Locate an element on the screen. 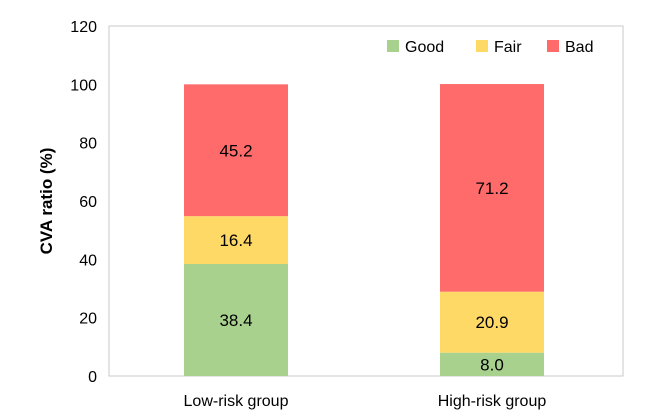  data-label: 38.4 is located at coordinates (235, 320).